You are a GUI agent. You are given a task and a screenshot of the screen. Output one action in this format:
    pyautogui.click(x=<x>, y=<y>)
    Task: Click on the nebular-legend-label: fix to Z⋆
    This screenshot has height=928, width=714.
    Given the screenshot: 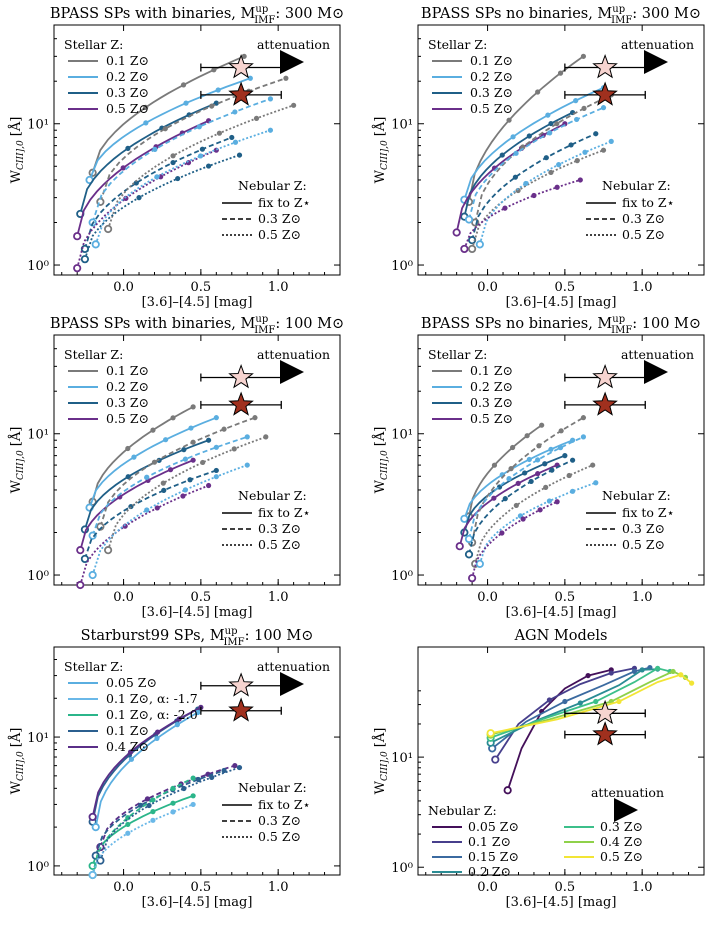 What is the action you would take?
    pyautogui.click(x=284, y=804)
    